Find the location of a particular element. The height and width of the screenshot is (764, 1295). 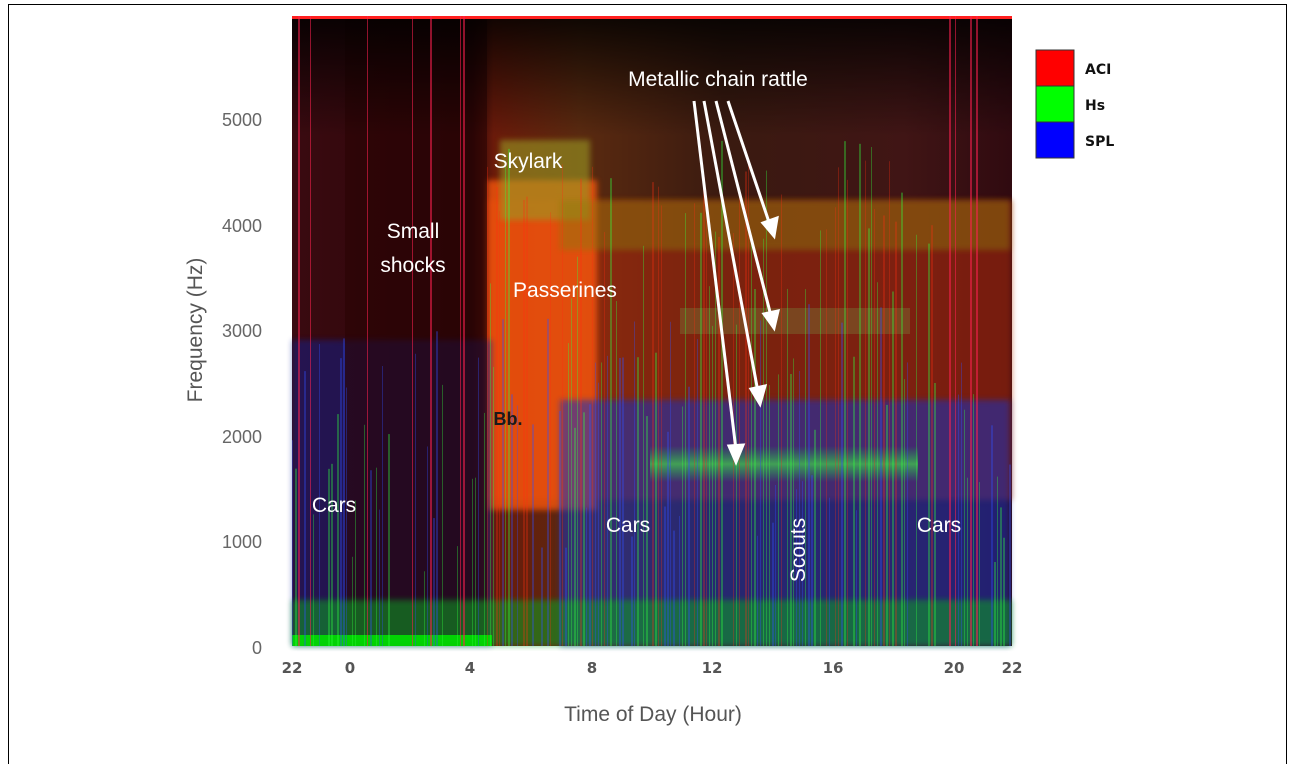

legend-swatch-hs is located at coordinates (1055, 104).